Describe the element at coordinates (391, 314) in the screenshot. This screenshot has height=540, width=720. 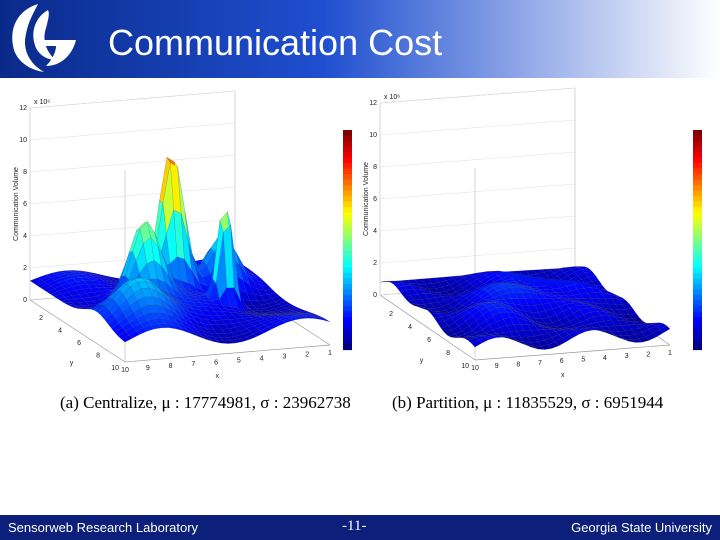
I see `y-tick-label: 2` at that location.